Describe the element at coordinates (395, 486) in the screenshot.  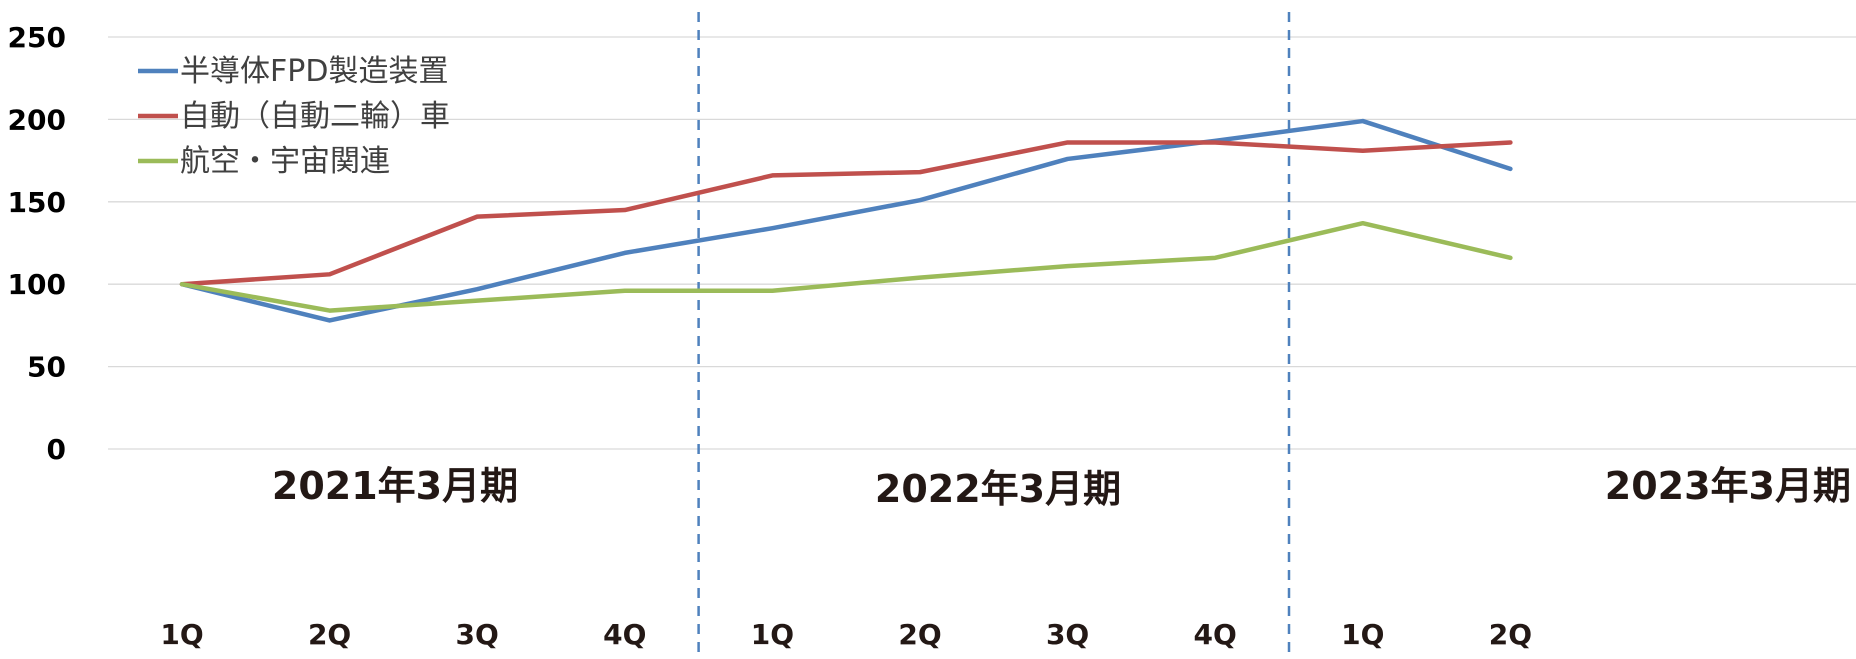
I see `period-label: 2021年3月期` at that location.